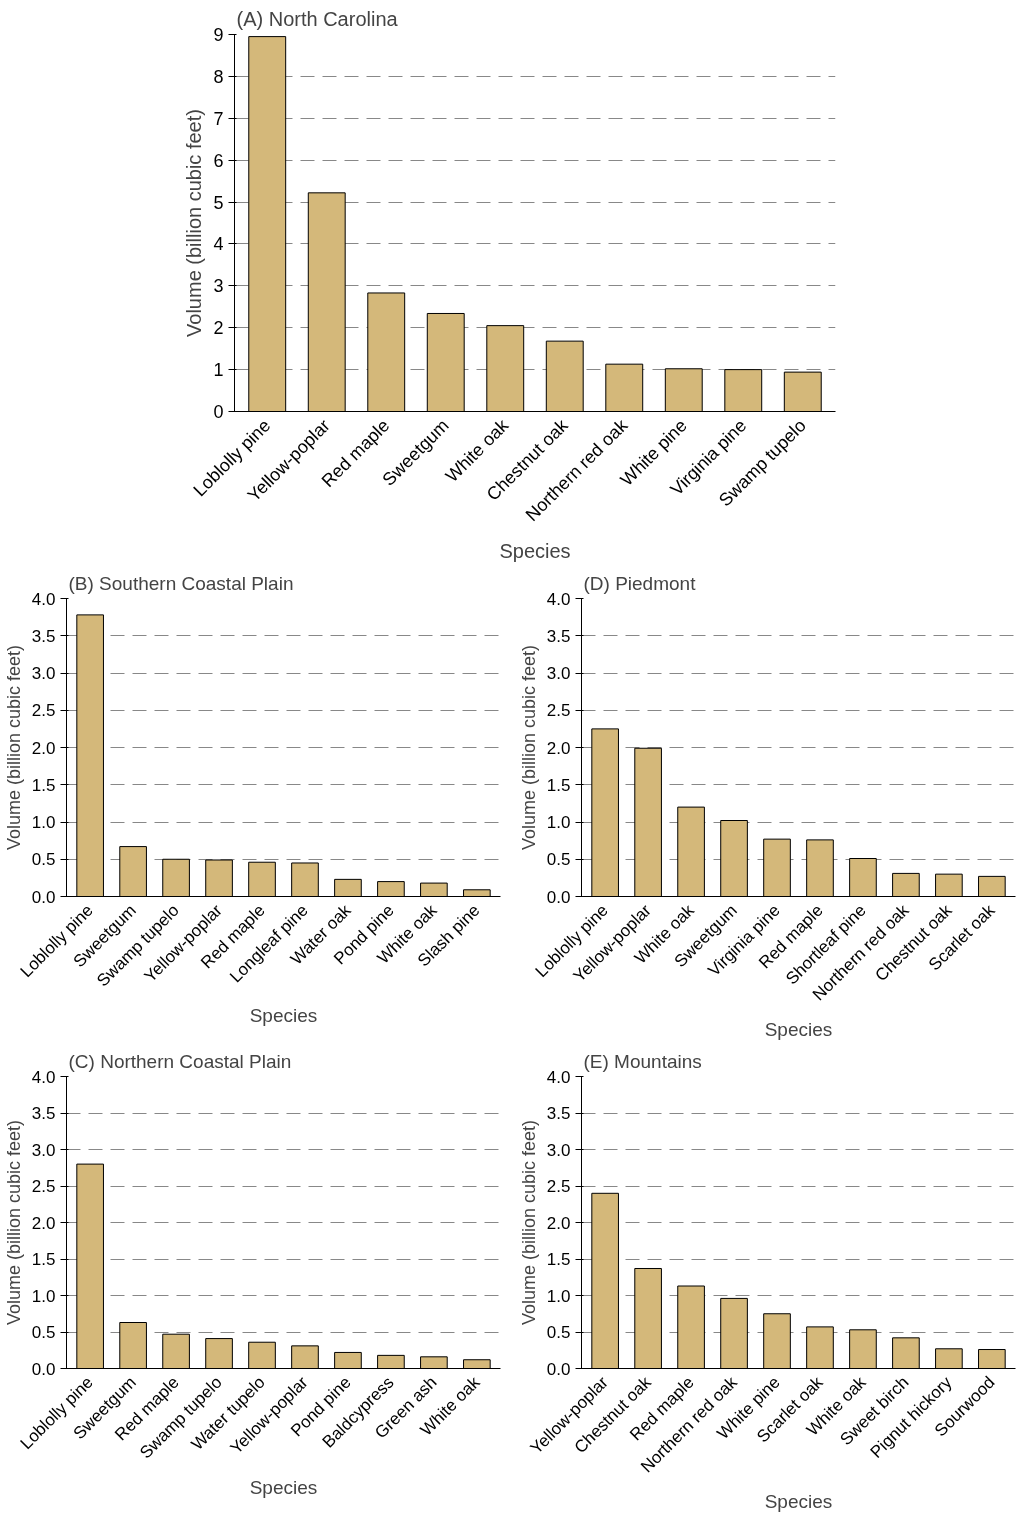 Image resolution: width=1024 pixels, height=1518 pixels. What do you see at coordinates (218, 35) in the screenshot?
I see `y-tick-label: 9` at bounding box center [218, 35].